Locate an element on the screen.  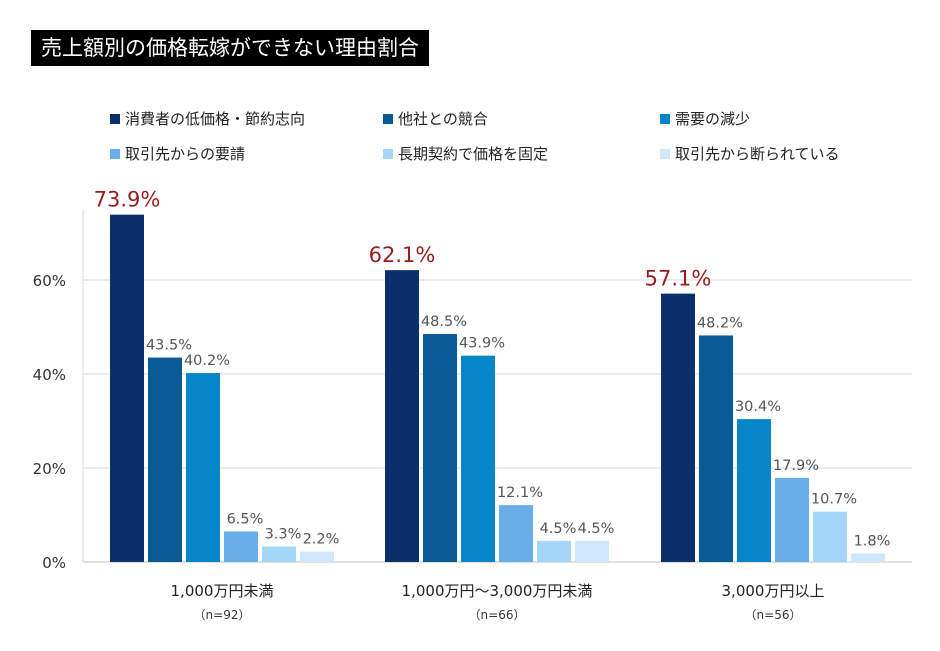
legend-label: 取引先から断られている is located at coordinates (757, 154).